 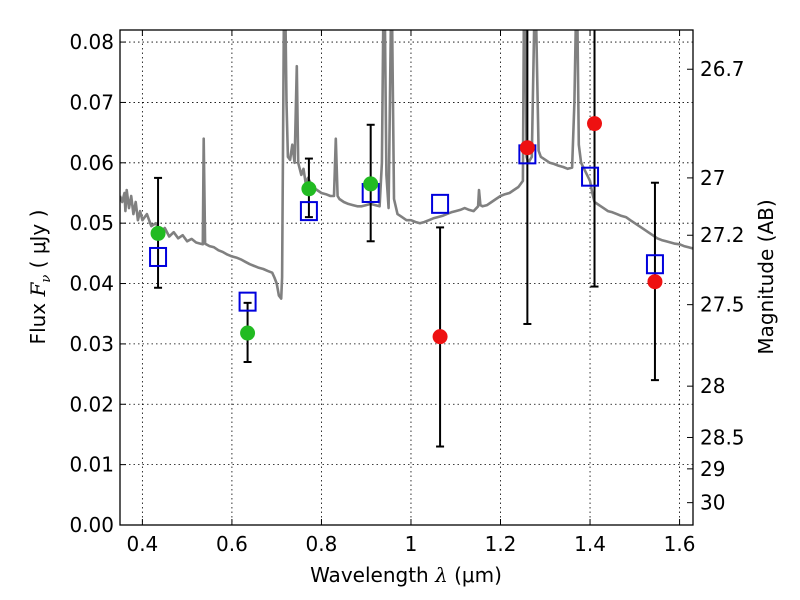 I want to click on y2-tick-label: 27.2, so click(x=722, y=235).